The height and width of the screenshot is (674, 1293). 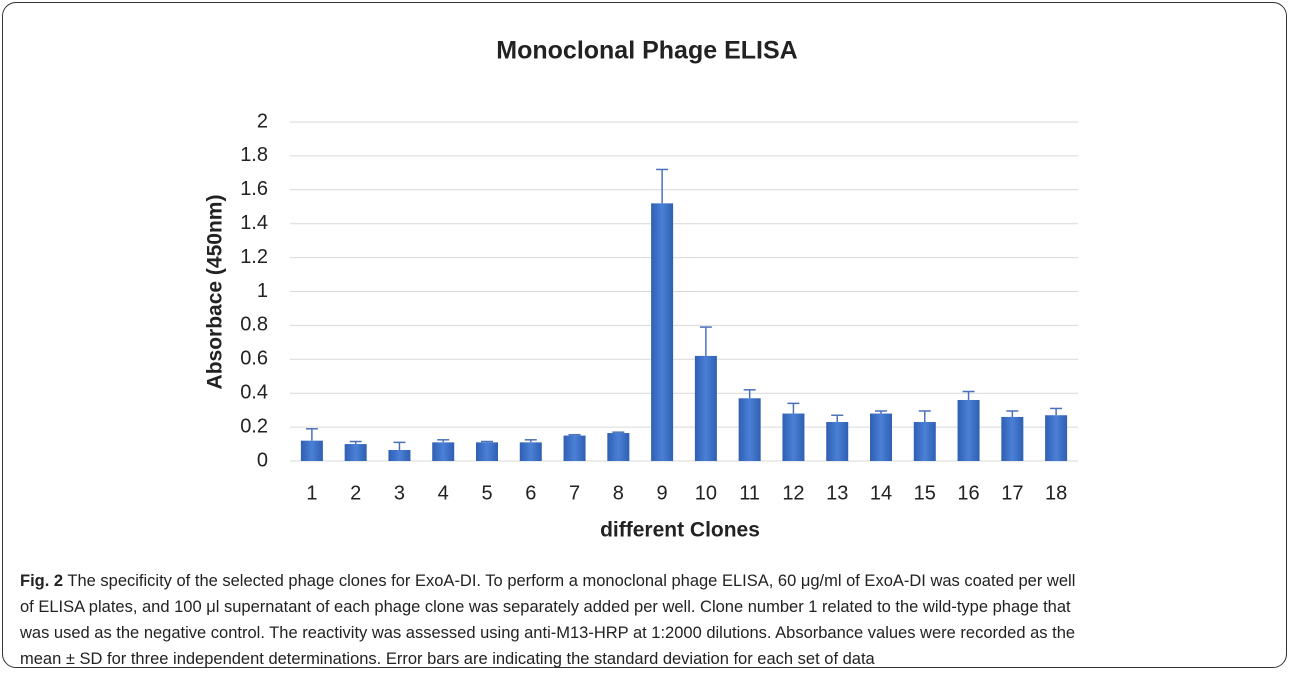 I want to click on chart-title: Monoclonal Phage ELISA, so click(x=646, y=51).